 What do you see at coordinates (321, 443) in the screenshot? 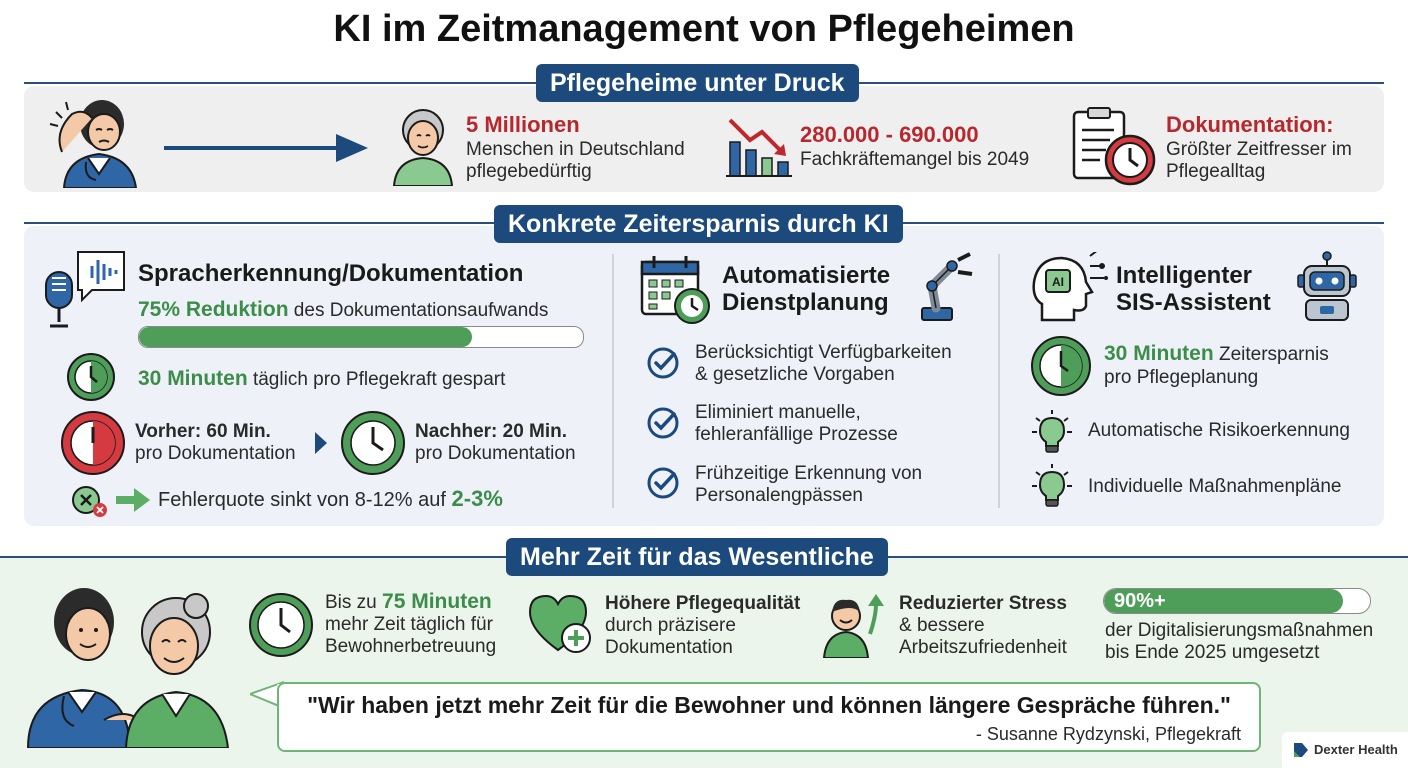
I see `chevron-right-icon` at bounding box center [321, 443].